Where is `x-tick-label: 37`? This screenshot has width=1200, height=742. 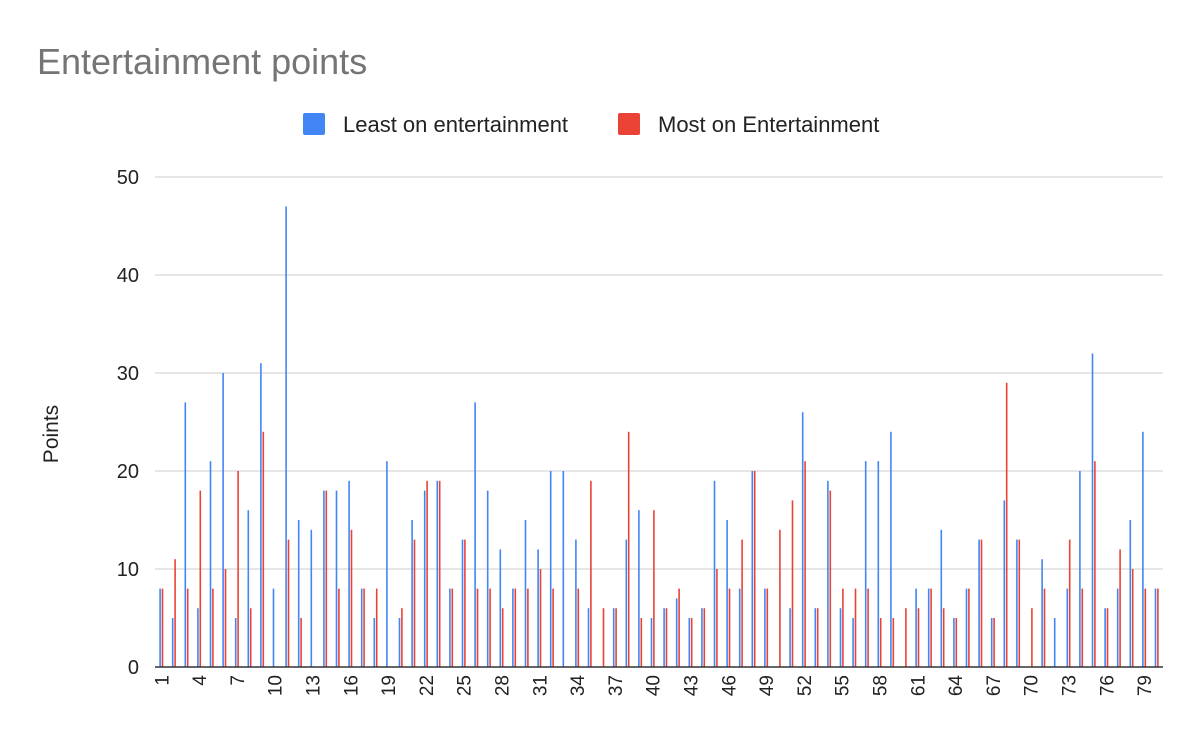 x-tick-label: 37 is located at coordinates (616, 685).